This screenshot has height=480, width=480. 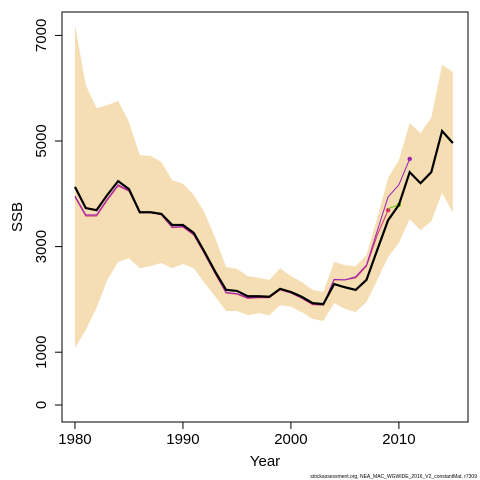 What do you see at coordinates (41, 35) in the screenshot?
I see `y-tick-label: 7000` at bounding box center [41, 35].